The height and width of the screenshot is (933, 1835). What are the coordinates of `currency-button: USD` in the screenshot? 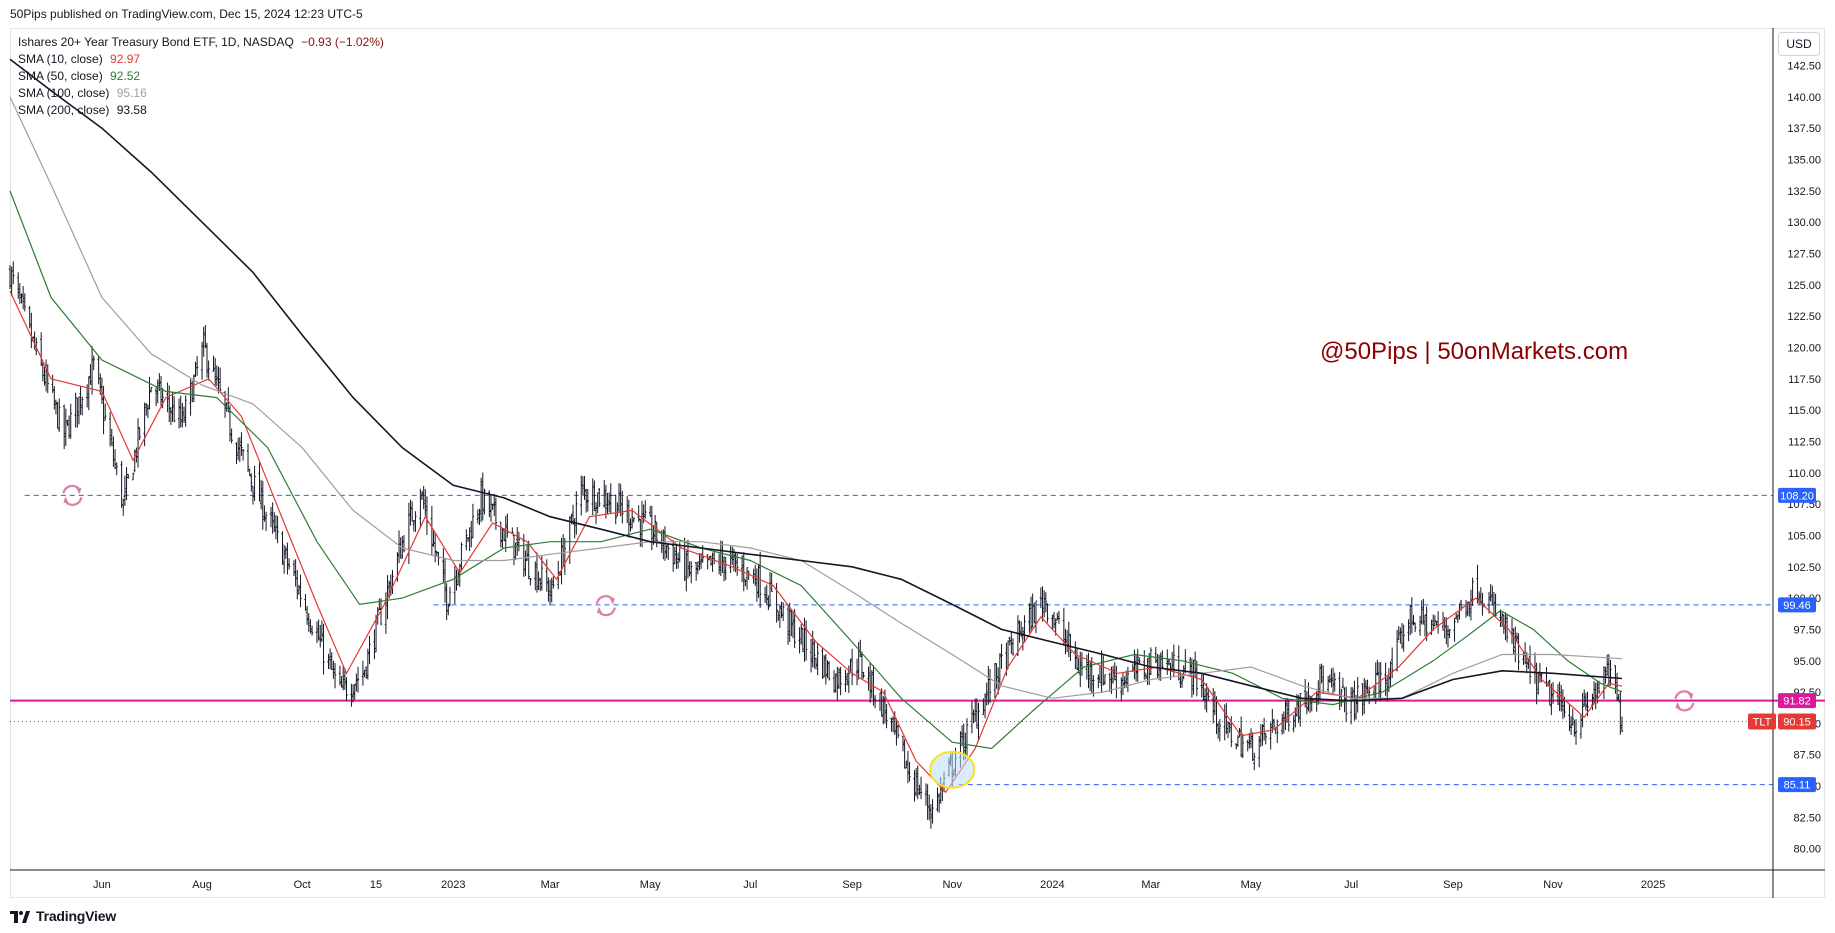 It's located at (1799, 44).